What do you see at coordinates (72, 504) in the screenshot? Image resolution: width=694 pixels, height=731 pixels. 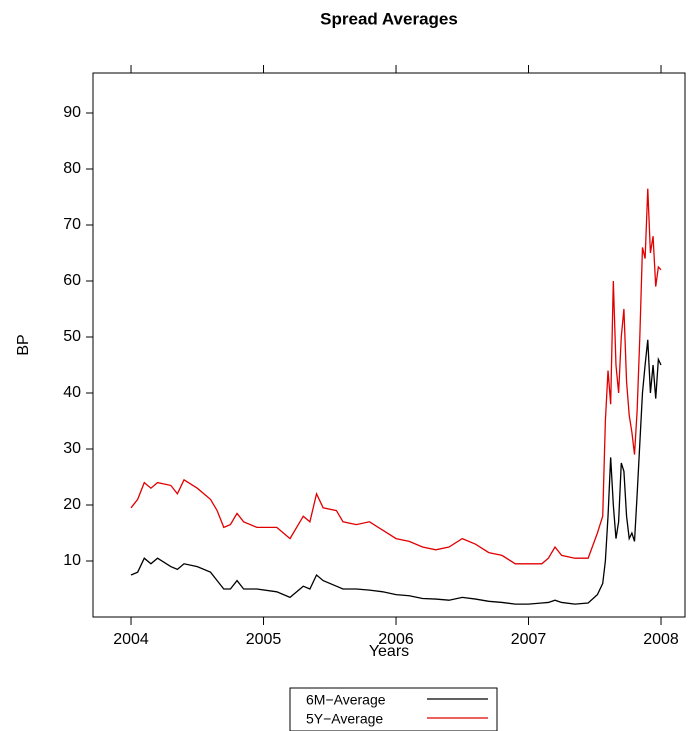 I see `y-tick-label: 20` at bounding box center [72, 504].